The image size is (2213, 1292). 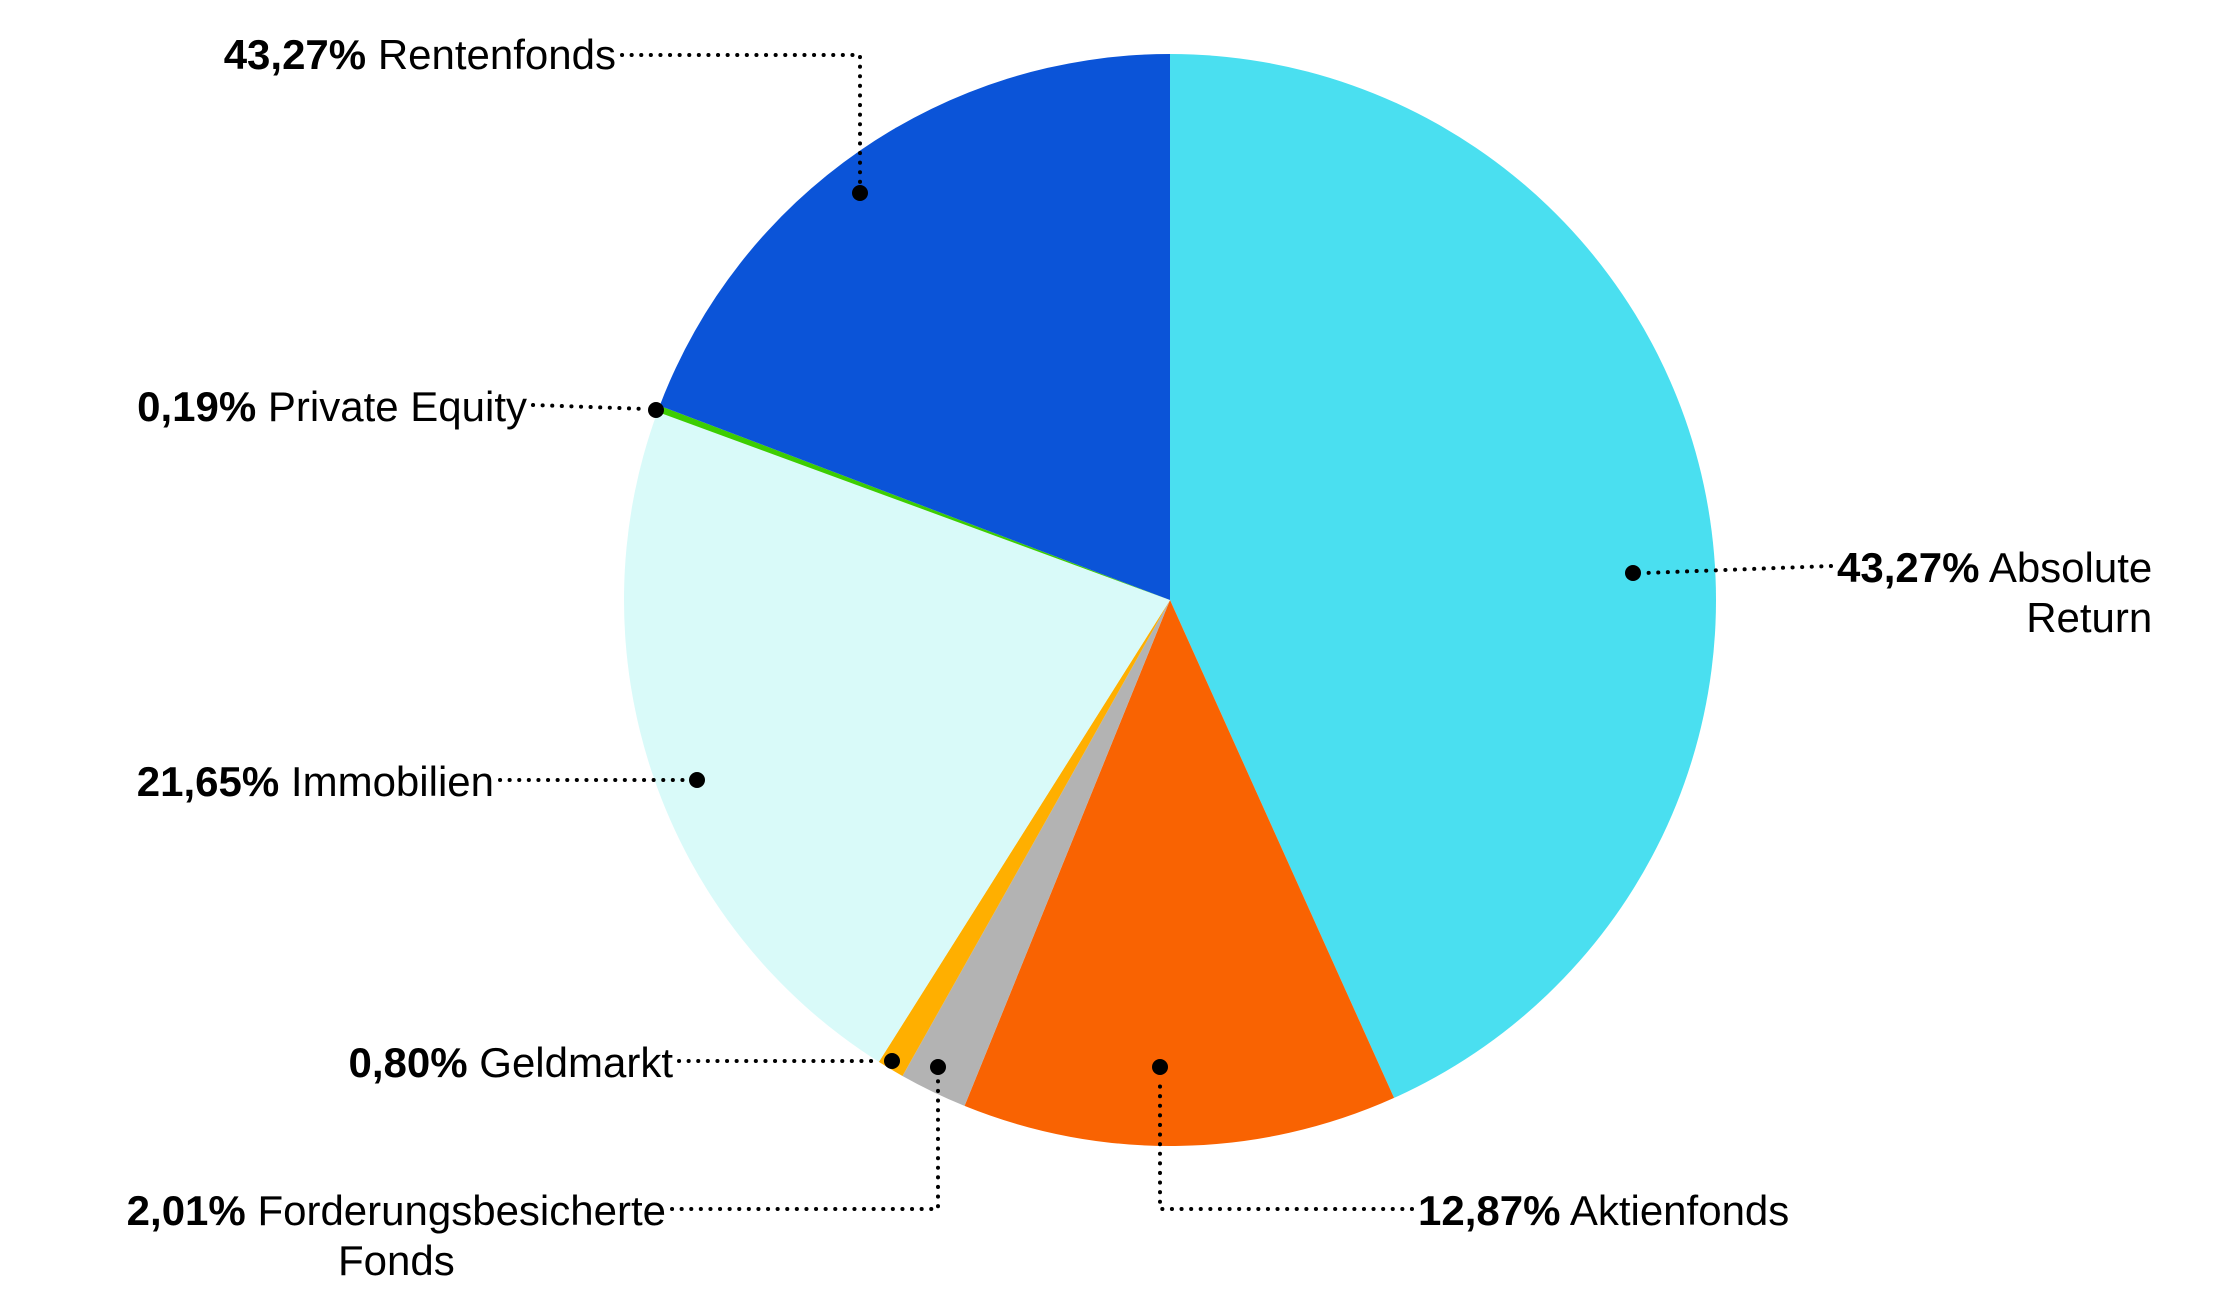 I want to click on pie-slice-aktienfonds, so click(x=1179, y=873).